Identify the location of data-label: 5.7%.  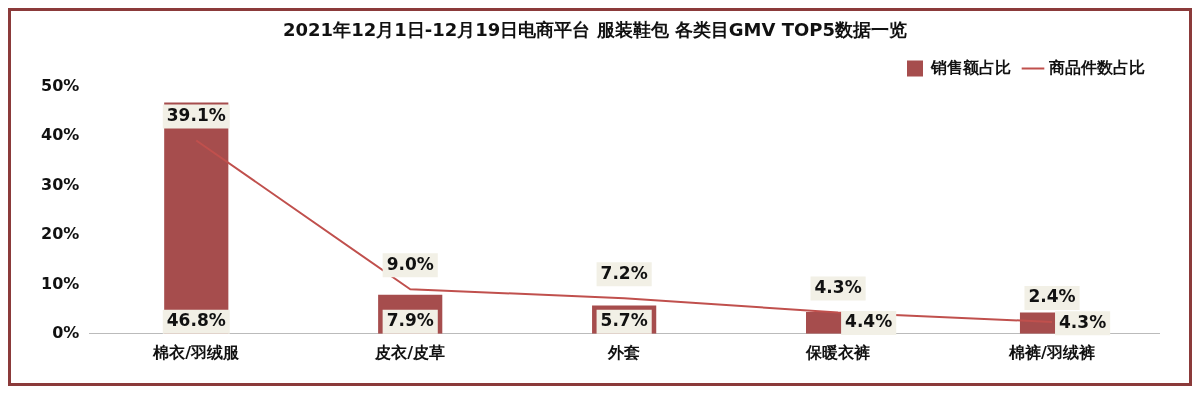
(624, 320).